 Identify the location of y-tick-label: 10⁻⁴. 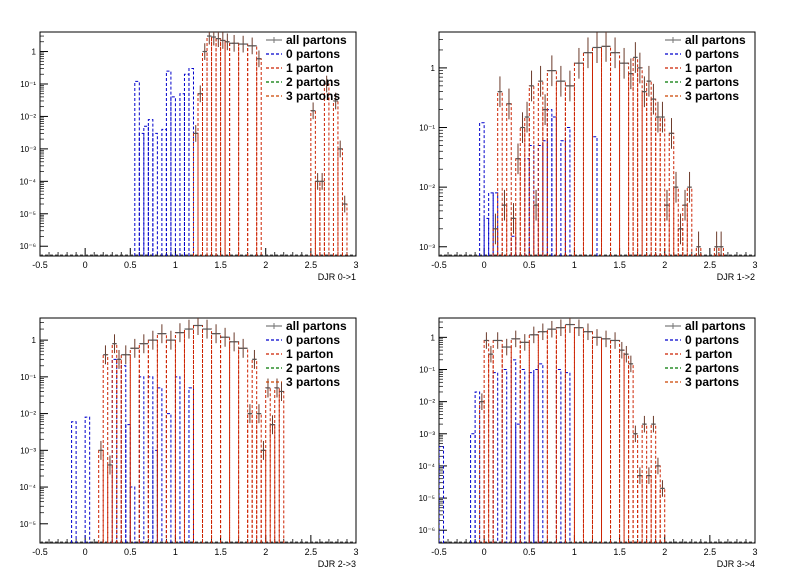
(426, 466).